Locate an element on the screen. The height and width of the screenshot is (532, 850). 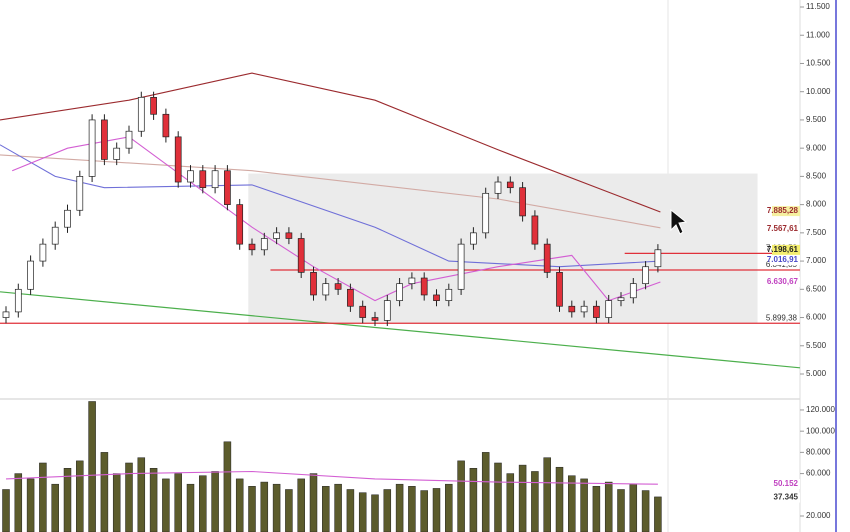
volume-tick-label: 80.000 is located at coordinates (818, 451).